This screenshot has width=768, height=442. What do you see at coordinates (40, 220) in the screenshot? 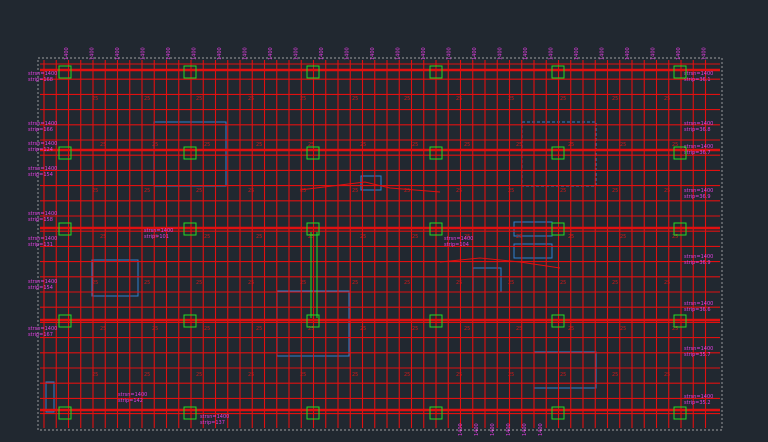
I see `left-label: strip=158` at bounding box center [40, 220].